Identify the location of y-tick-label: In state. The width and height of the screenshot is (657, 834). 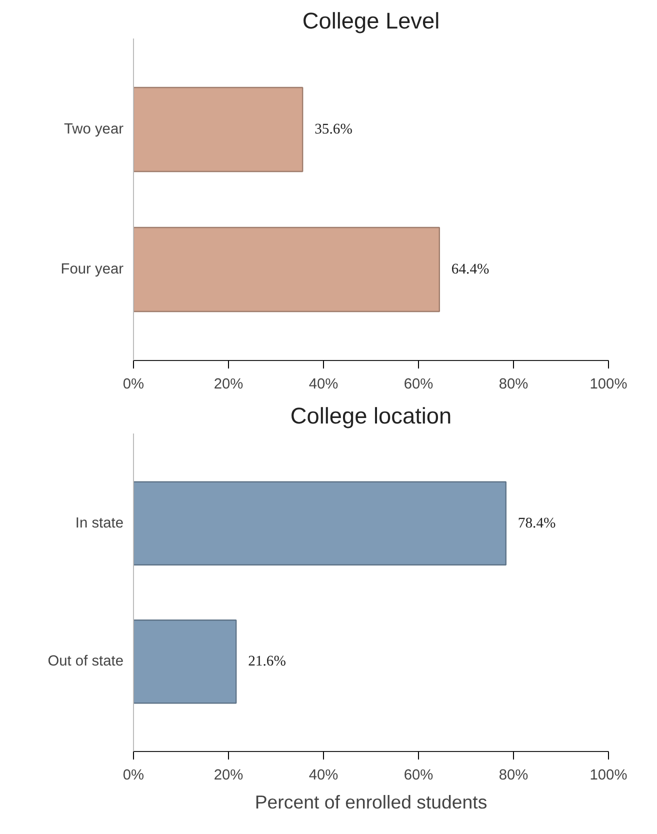
(99, 523).